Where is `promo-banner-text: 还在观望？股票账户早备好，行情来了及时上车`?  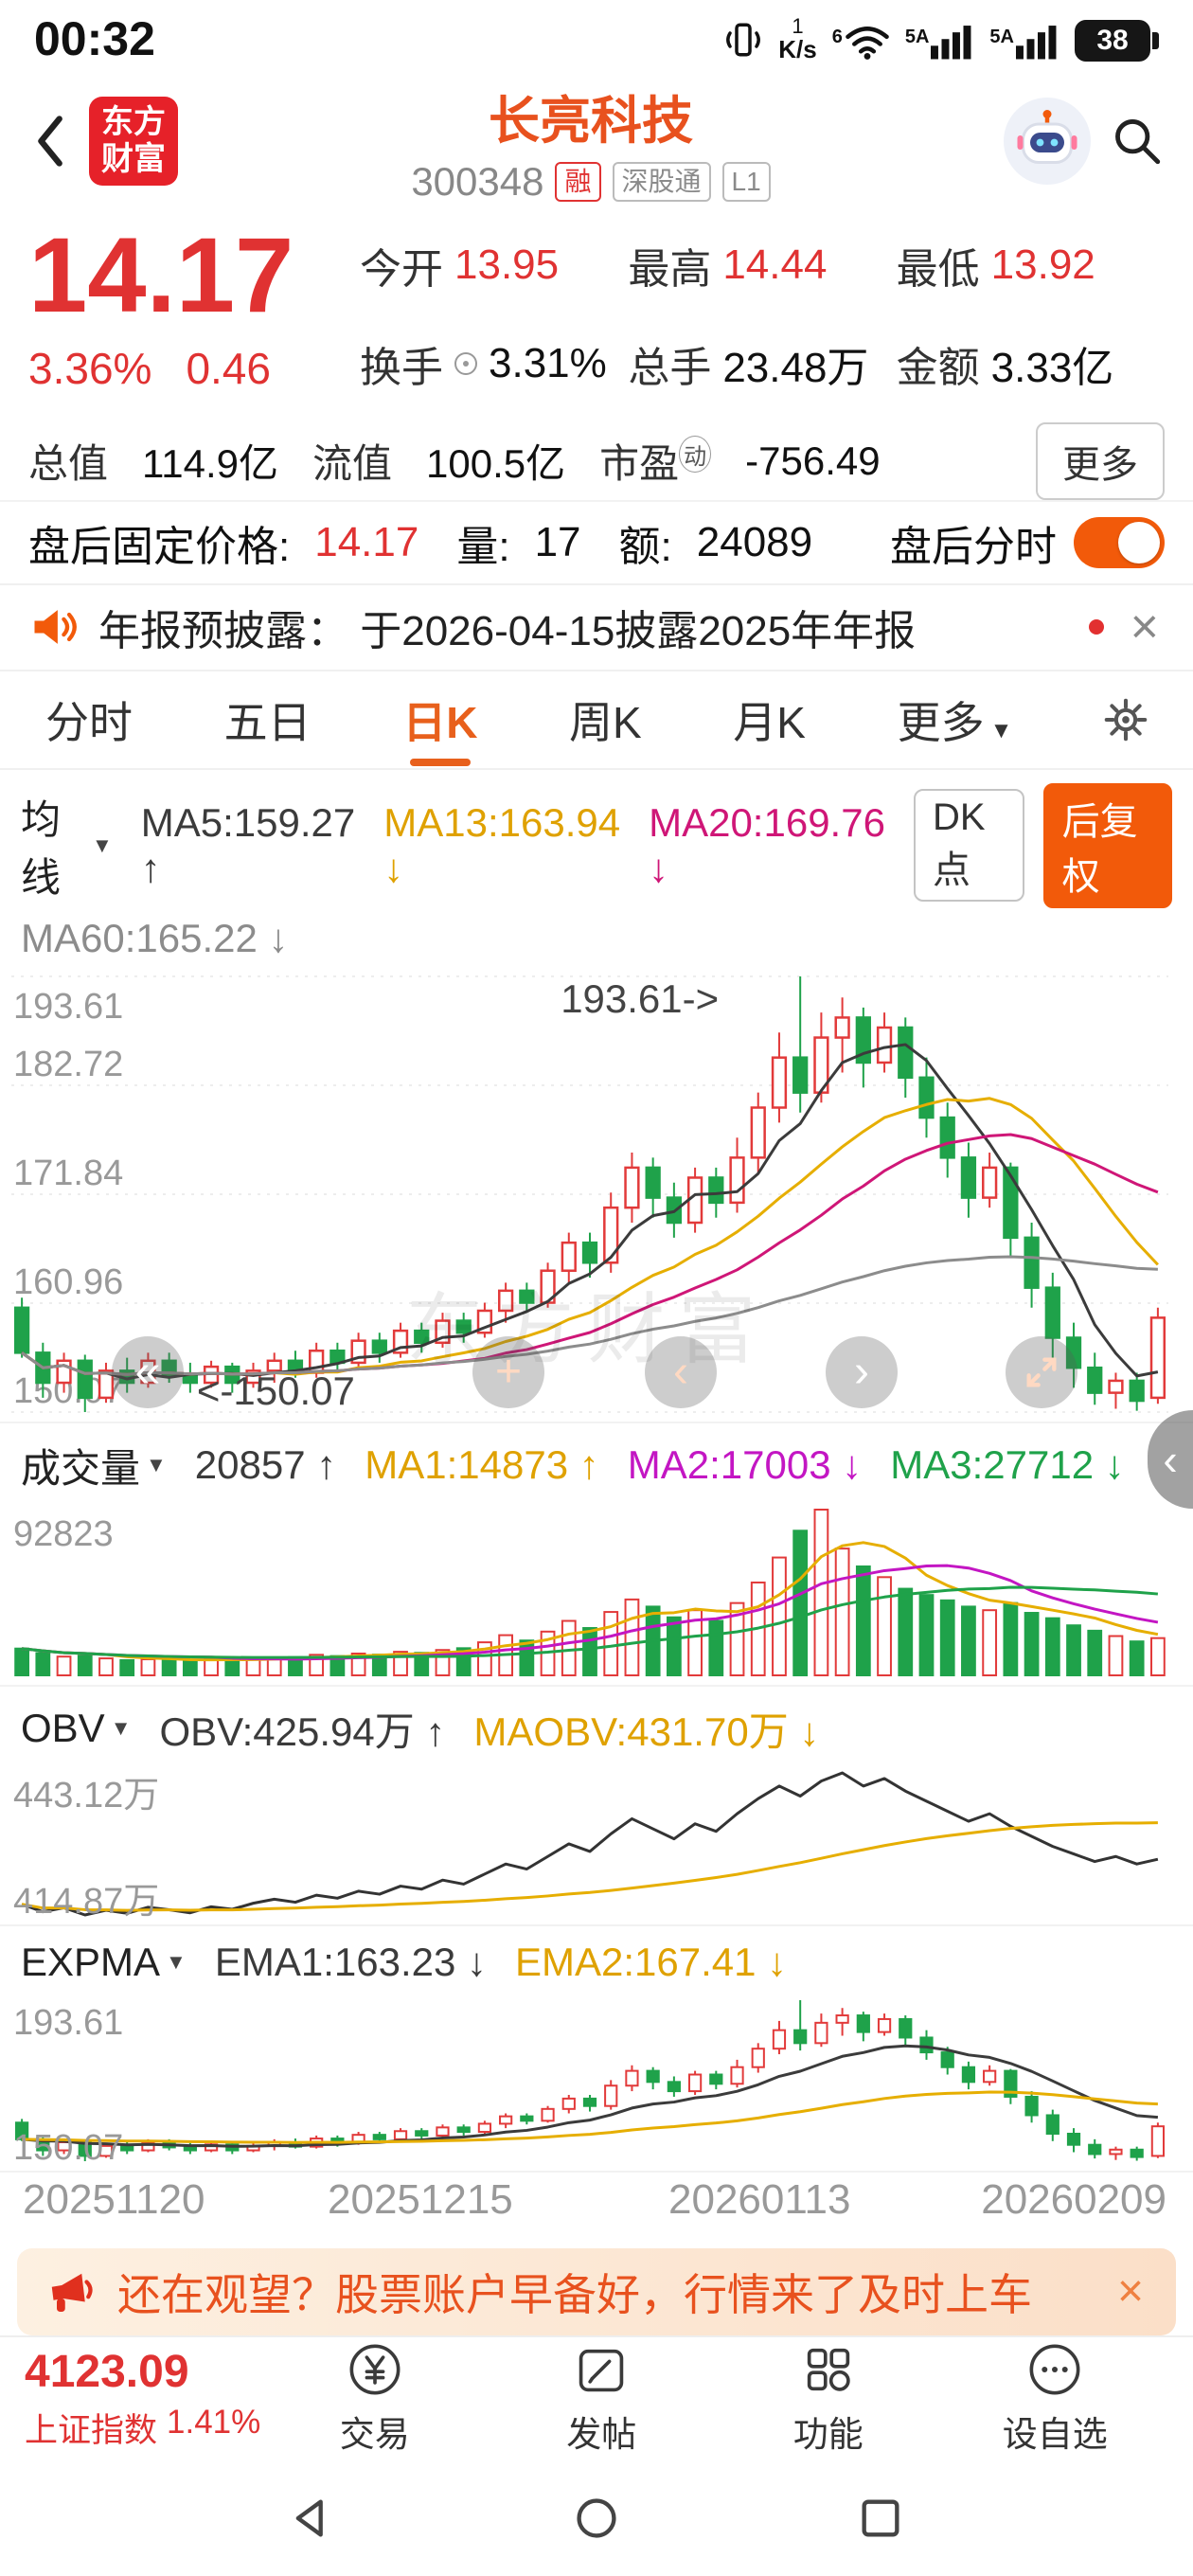 promo-banner-text: 还在观望？股票账户早备好，行情来了及时上车 is located at coordinates (574, 2295).